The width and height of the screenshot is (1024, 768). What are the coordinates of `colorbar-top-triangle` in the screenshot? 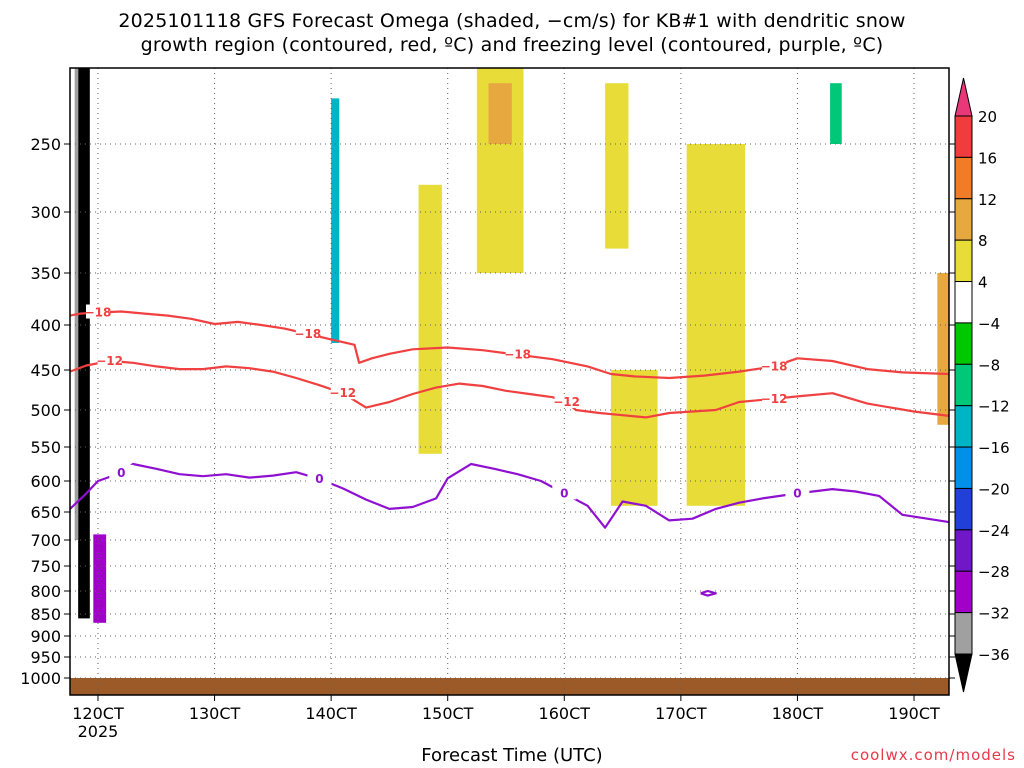 It's located at (963, 97).